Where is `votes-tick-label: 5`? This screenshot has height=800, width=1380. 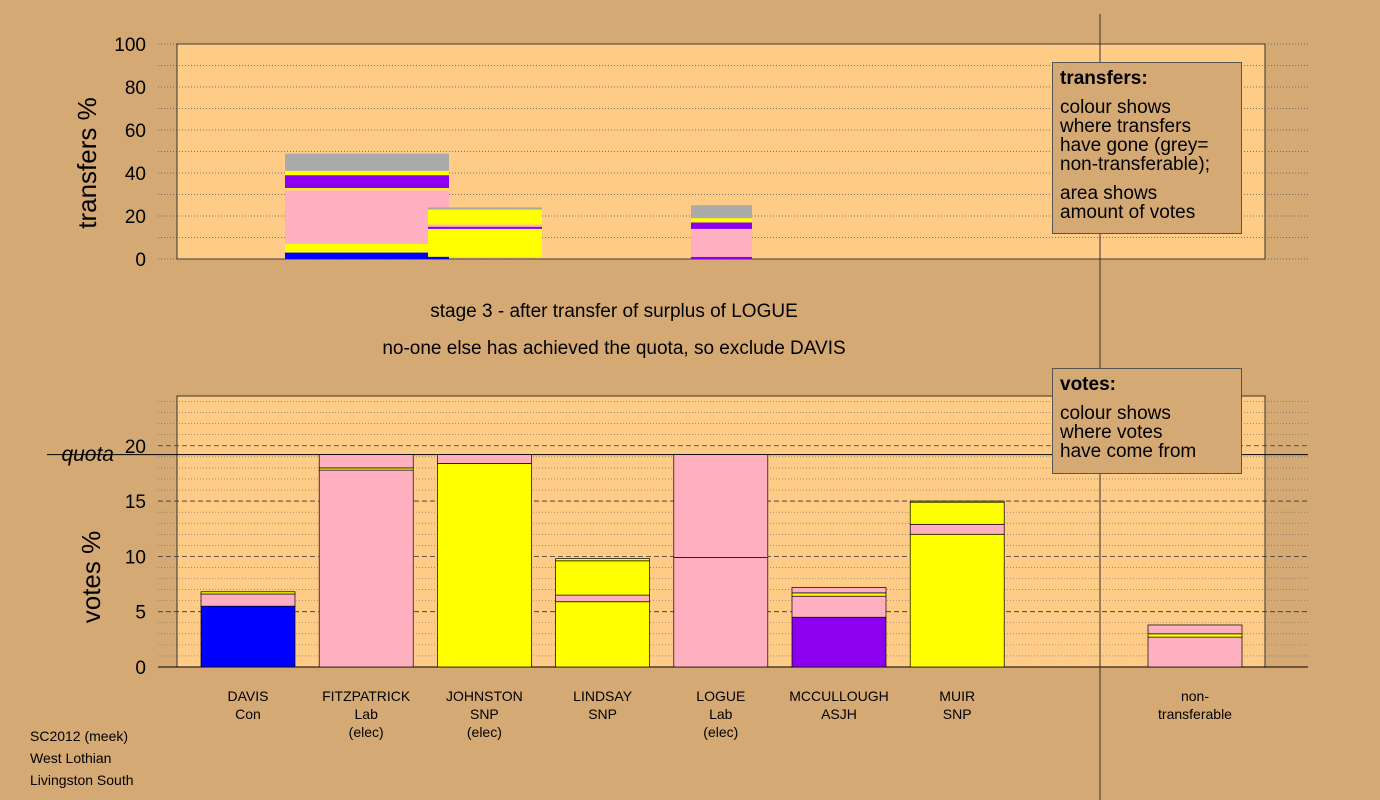
votes-tick-label: 5 is located at coordinates (140, 613).